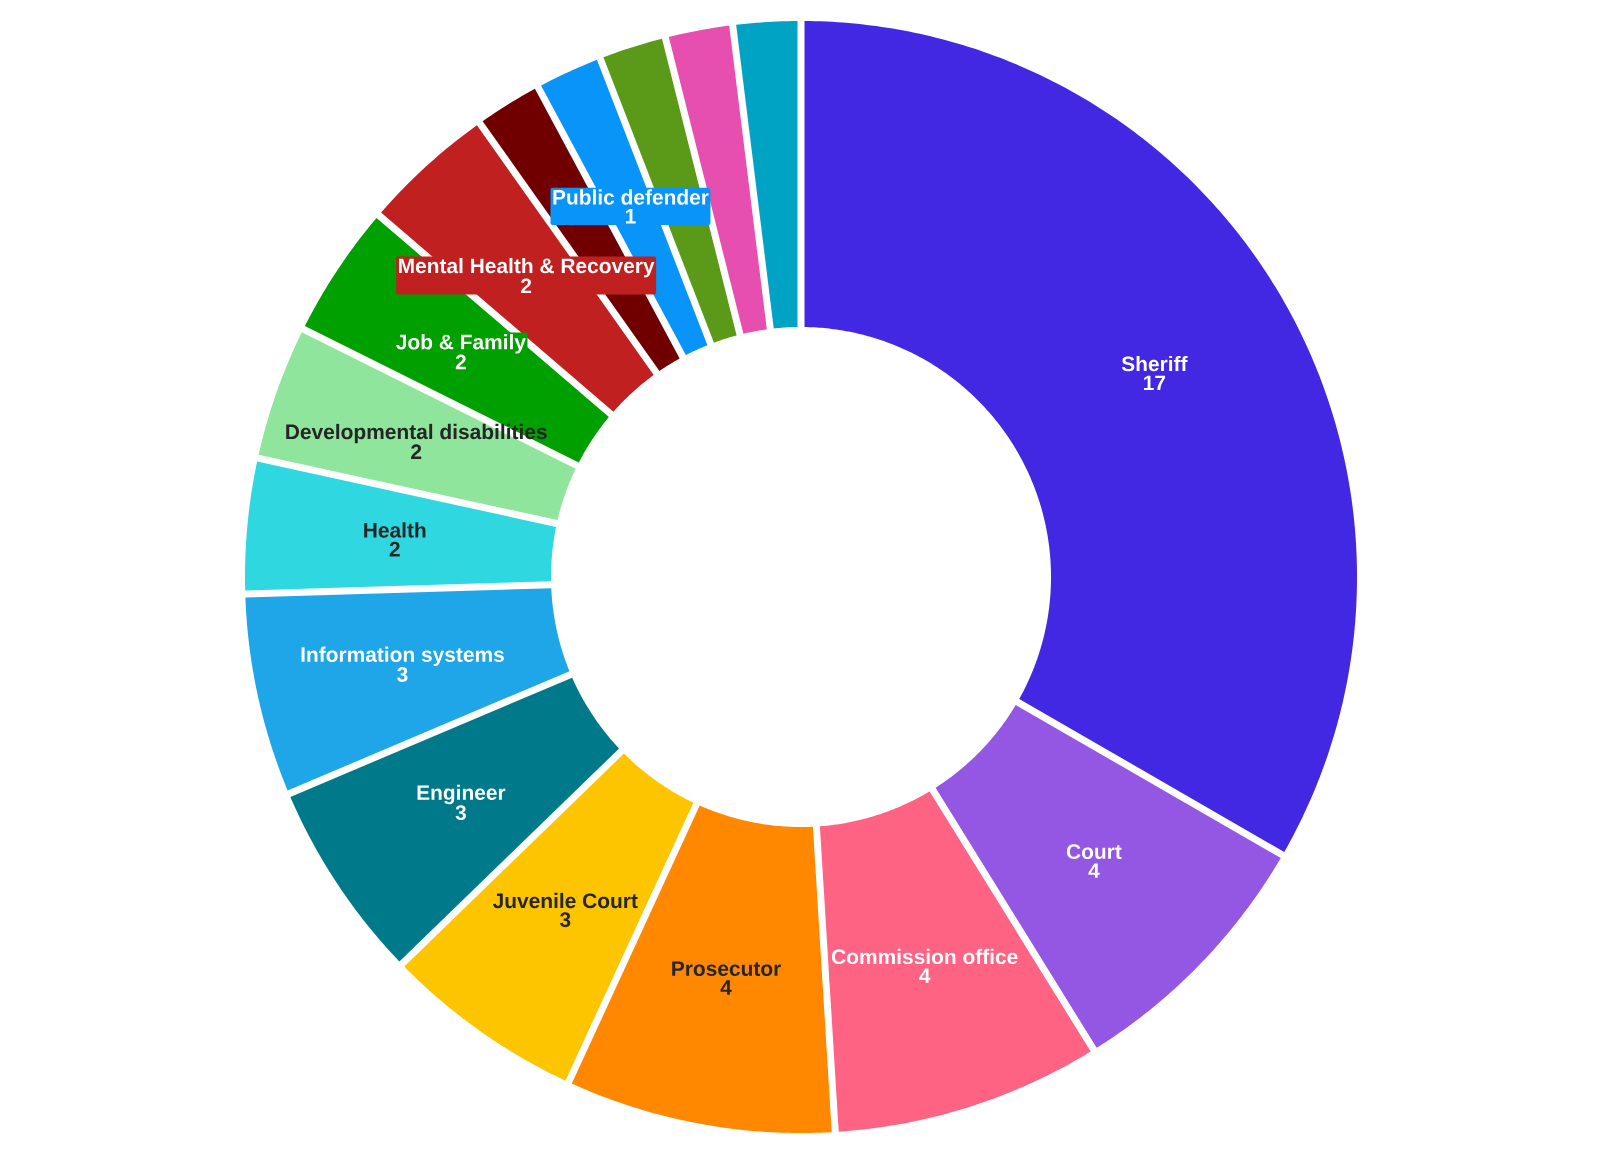  I want to click on slice-label: Mental Health & Recovery, so click(527, 267).